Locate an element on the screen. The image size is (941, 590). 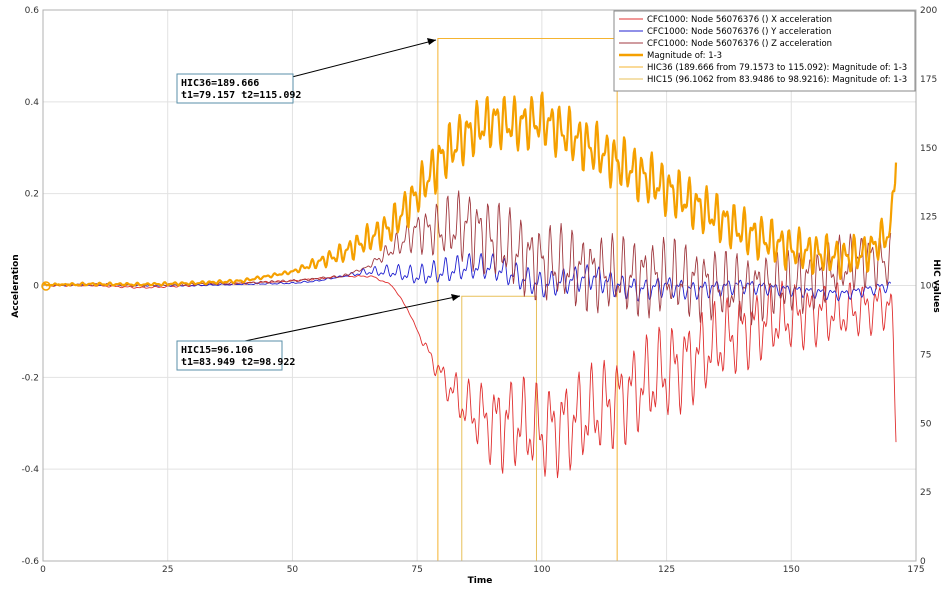
x-tick-label: 50 is located at coordinates (293, 570).